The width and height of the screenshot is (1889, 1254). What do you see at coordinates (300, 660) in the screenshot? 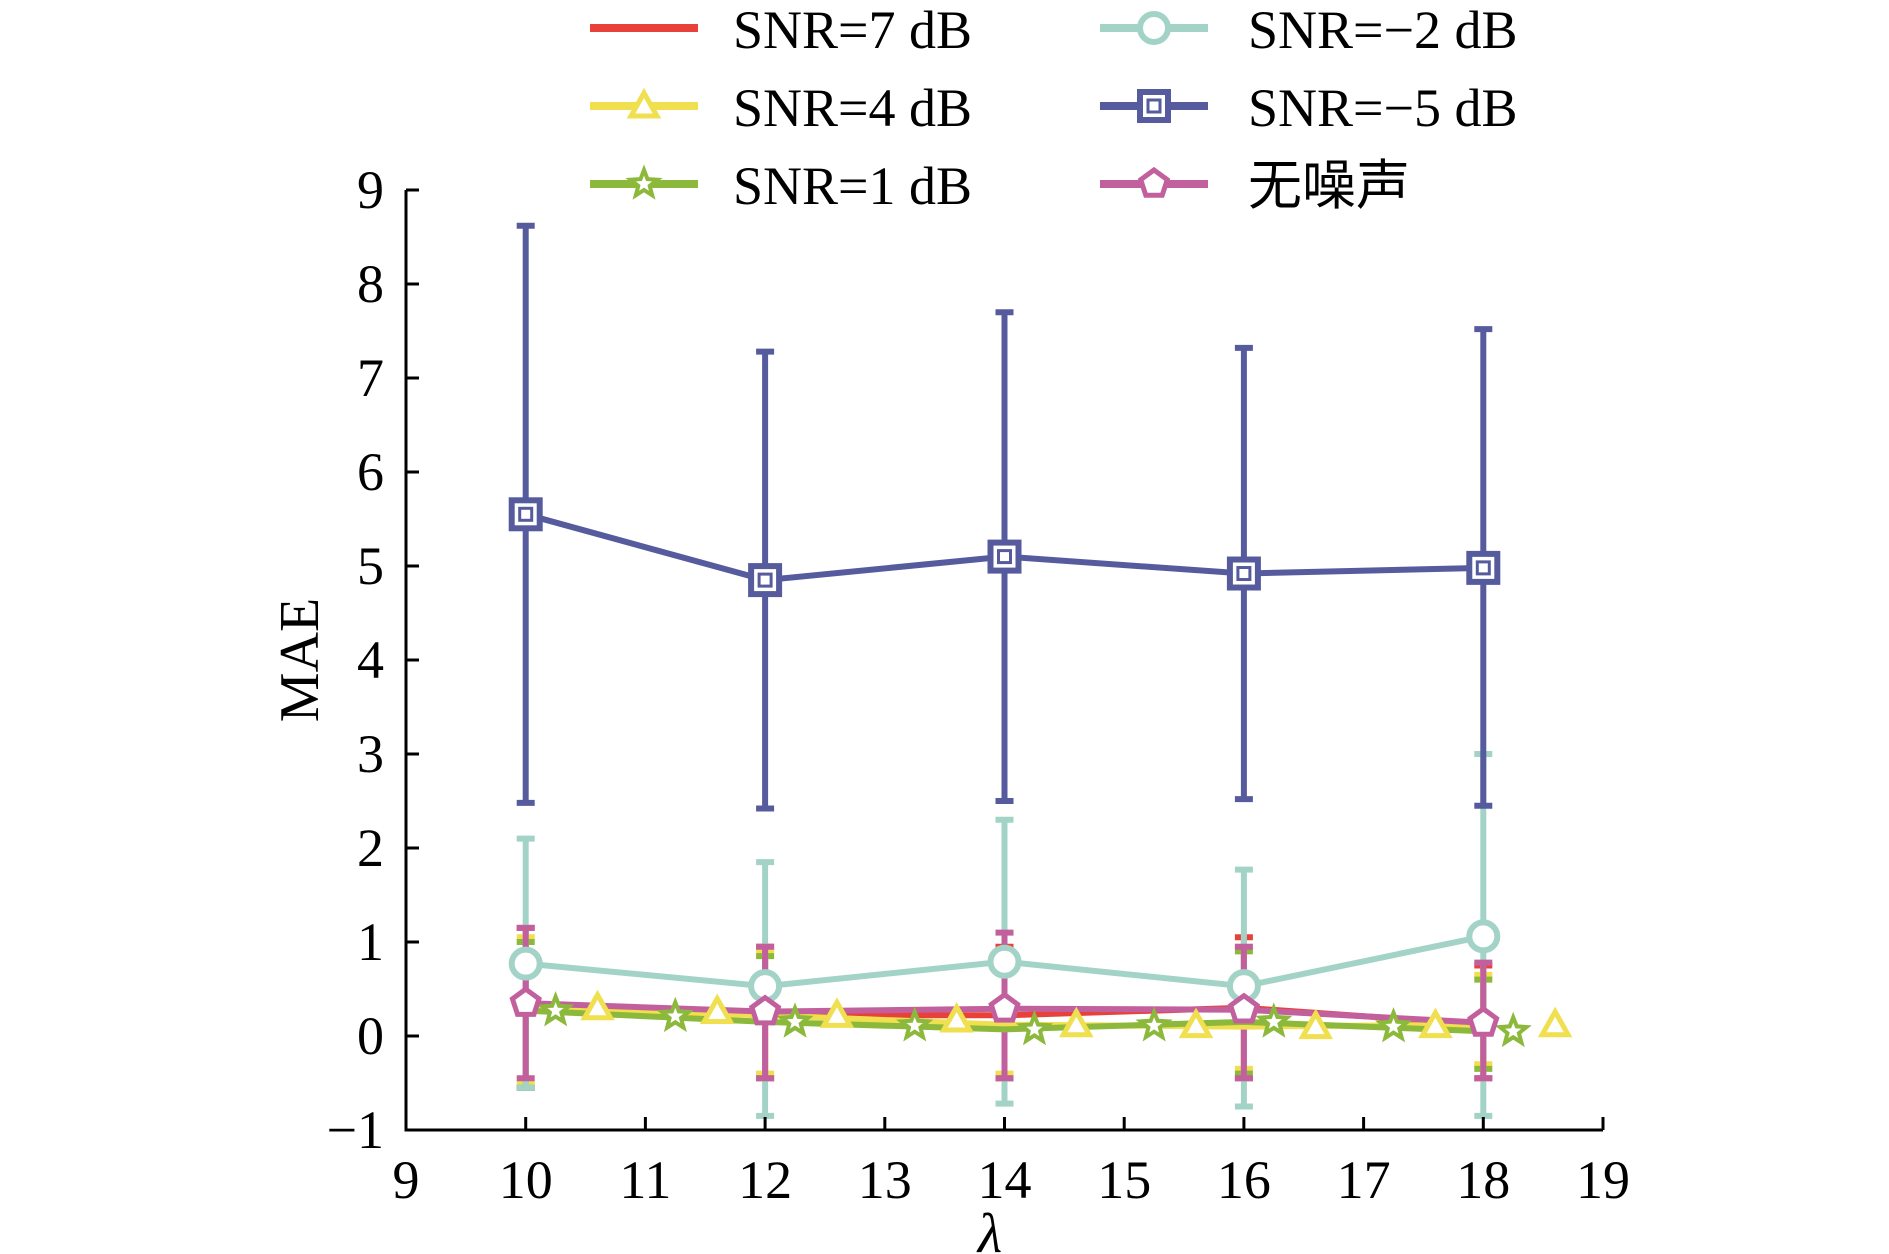
I see `y-axis-label: MAE` at bounding box center [300, 660].